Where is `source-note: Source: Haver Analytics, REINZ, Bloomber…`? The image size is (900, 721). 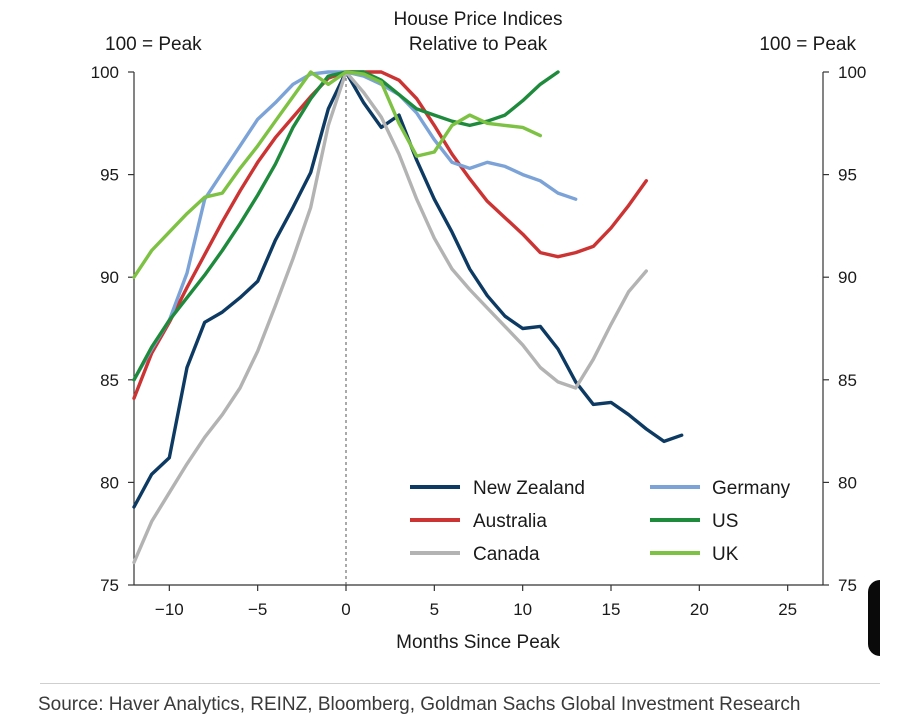
source-note: Source: Haver Analytics, REINZ, Bloomber… is located at coordinates (419, 704).